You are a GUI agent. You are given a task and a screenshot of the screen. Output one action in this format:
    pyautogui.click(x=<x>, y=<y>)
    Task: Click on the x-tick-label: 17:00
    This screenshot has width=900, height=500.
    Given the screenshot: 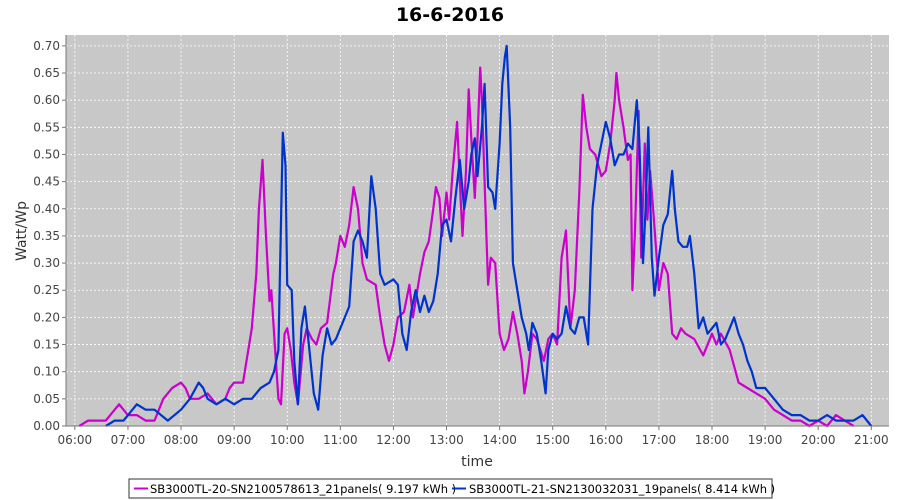 What is the action you would take?
    pyautogui.click(x=659, y=440)
    